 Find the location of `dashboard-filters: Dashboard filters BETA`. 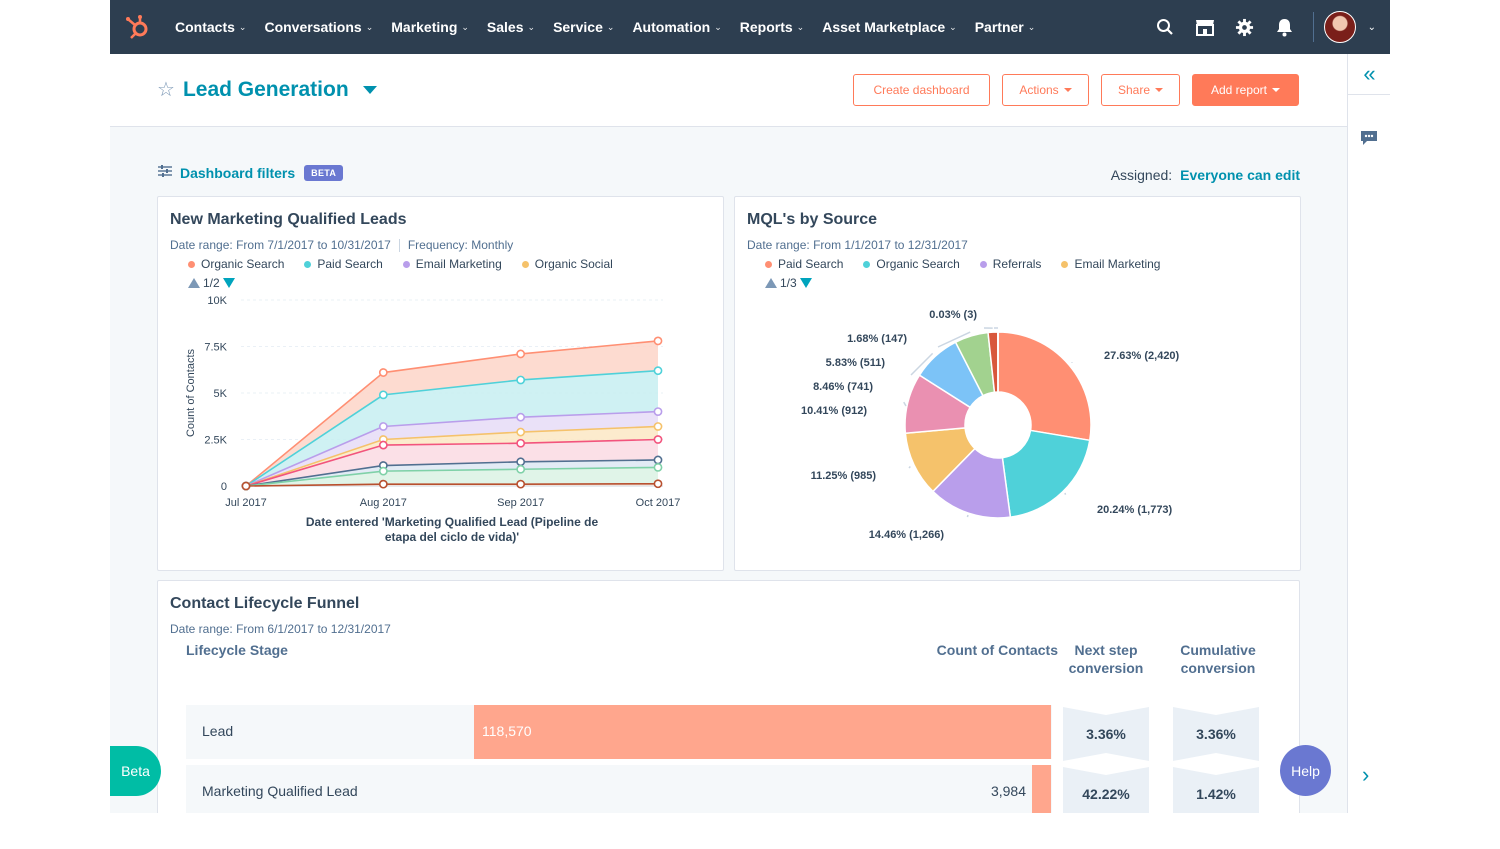

dashboard-filters: Dashboard filters BETA is located at coordinates (251, 173).